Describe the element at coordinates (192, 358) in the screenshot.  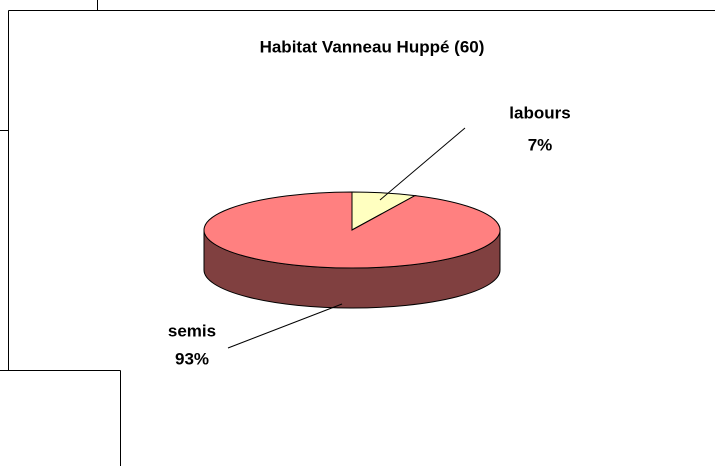
I see `slice-value: 93%` at that location.